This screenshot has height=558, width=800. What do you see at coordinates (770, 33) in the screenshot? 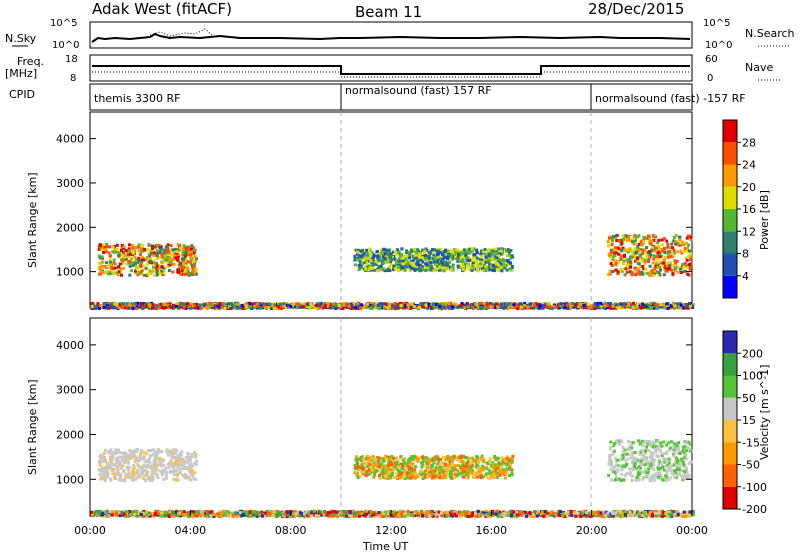
I see `nsearch-label: N.Search` at bounding box center [770, 33].